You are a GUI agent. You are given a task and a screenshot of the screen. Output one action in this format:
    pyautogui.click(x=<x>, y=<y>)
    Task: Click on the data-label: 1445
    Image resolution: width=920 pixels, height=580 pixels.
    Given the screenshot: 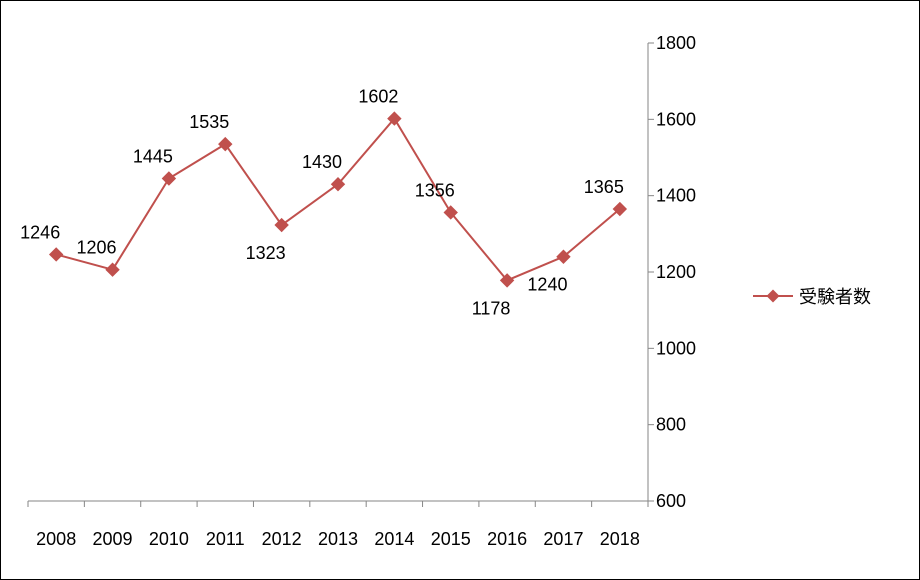 What is the action you would take?
    pyautogui.click(x=153, y=156)
    